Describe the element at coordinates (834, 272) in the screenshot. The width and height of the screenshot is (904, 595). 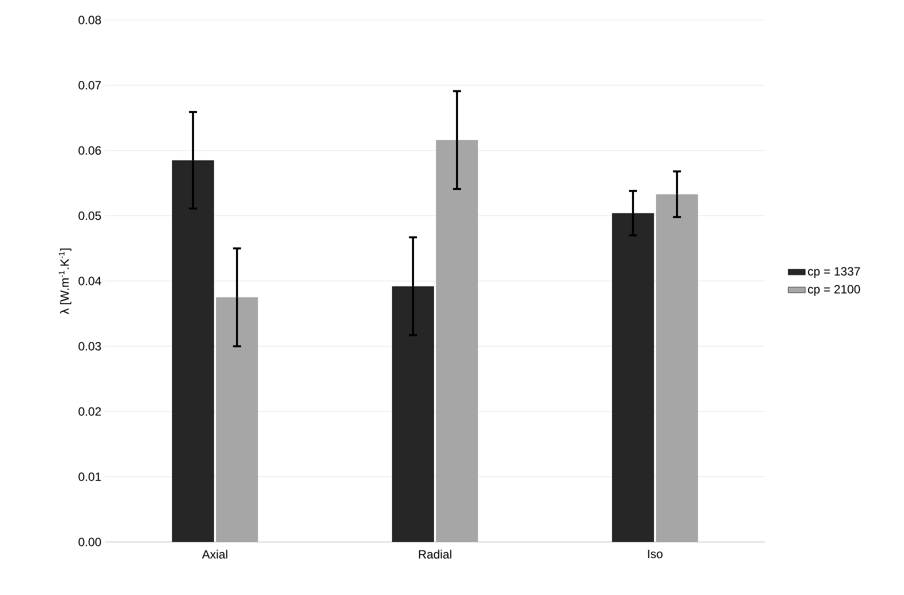
I see `legend-label: cp = 1337` at that location.